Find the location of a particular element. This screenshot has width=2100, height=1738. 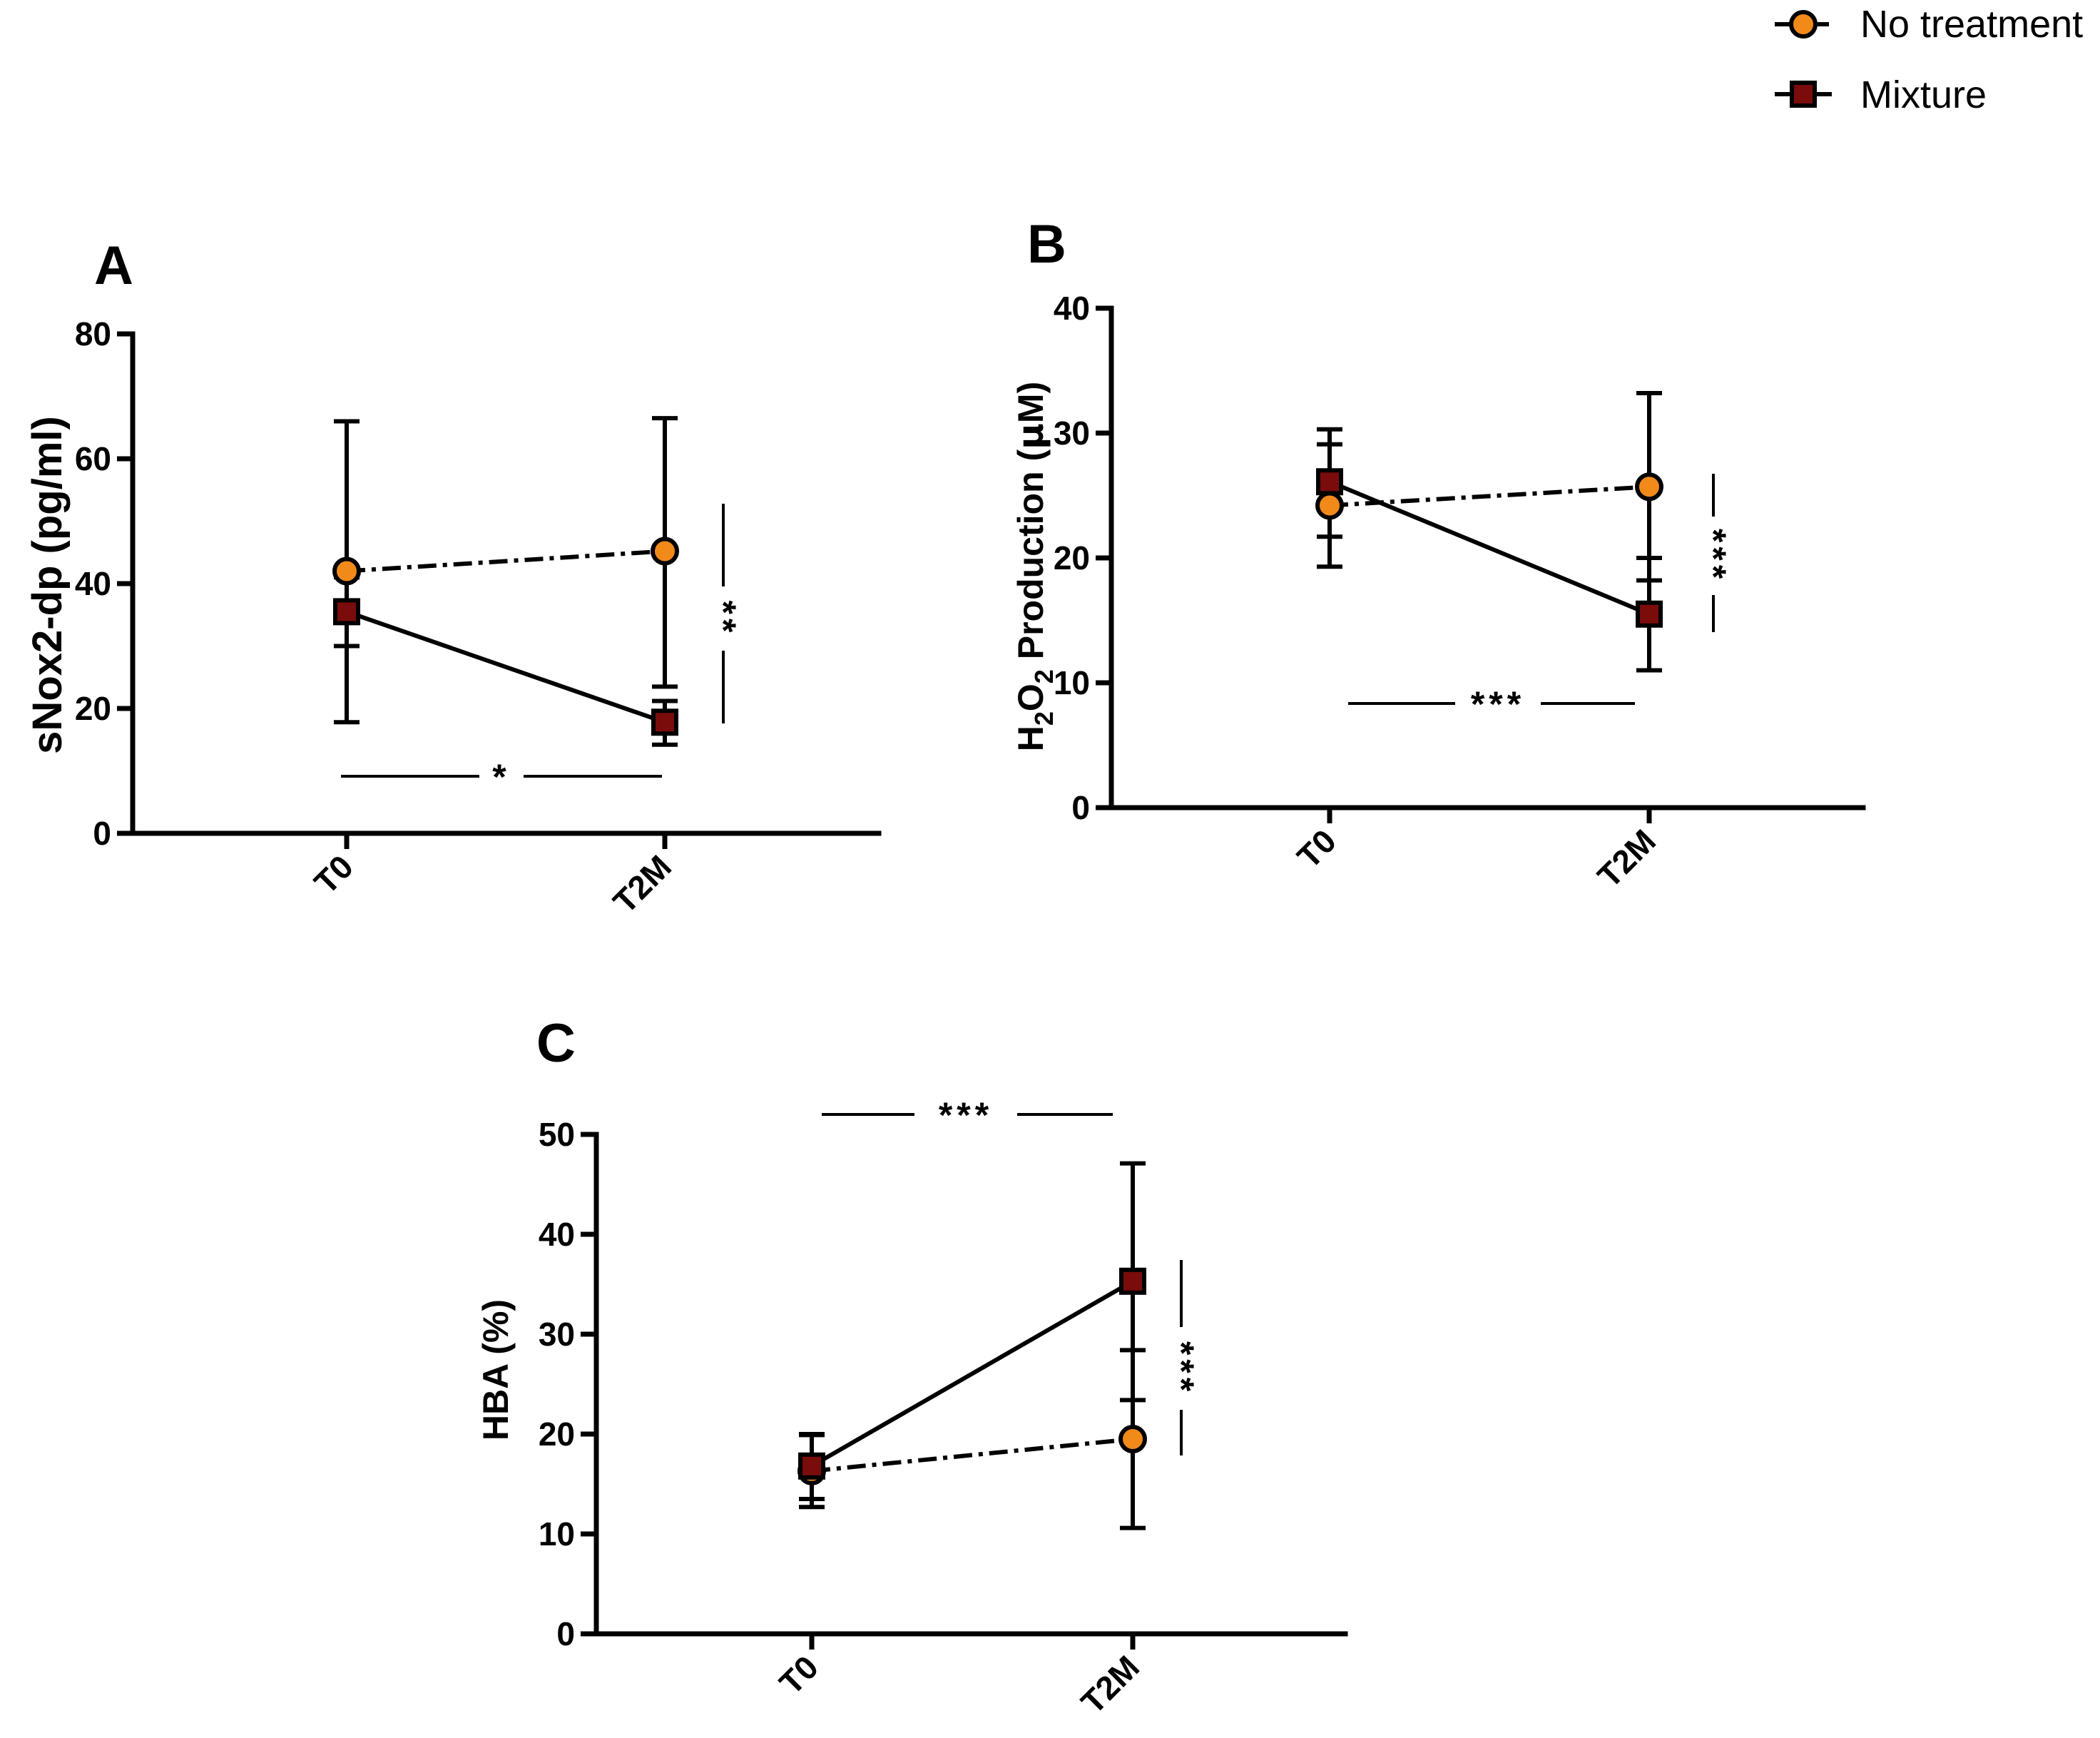

panel-letter-c: C is located at coordinates (556, 1043).